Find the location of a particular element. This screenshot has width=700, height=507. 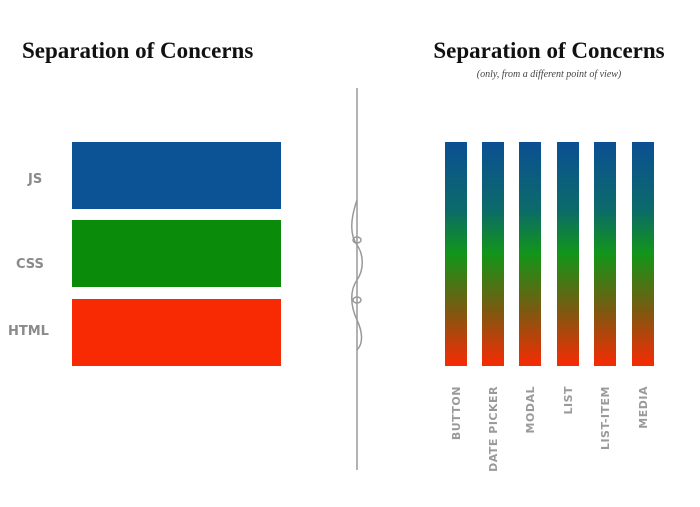

right-title: Separation of Concerns is located at coordinates (548, 50).